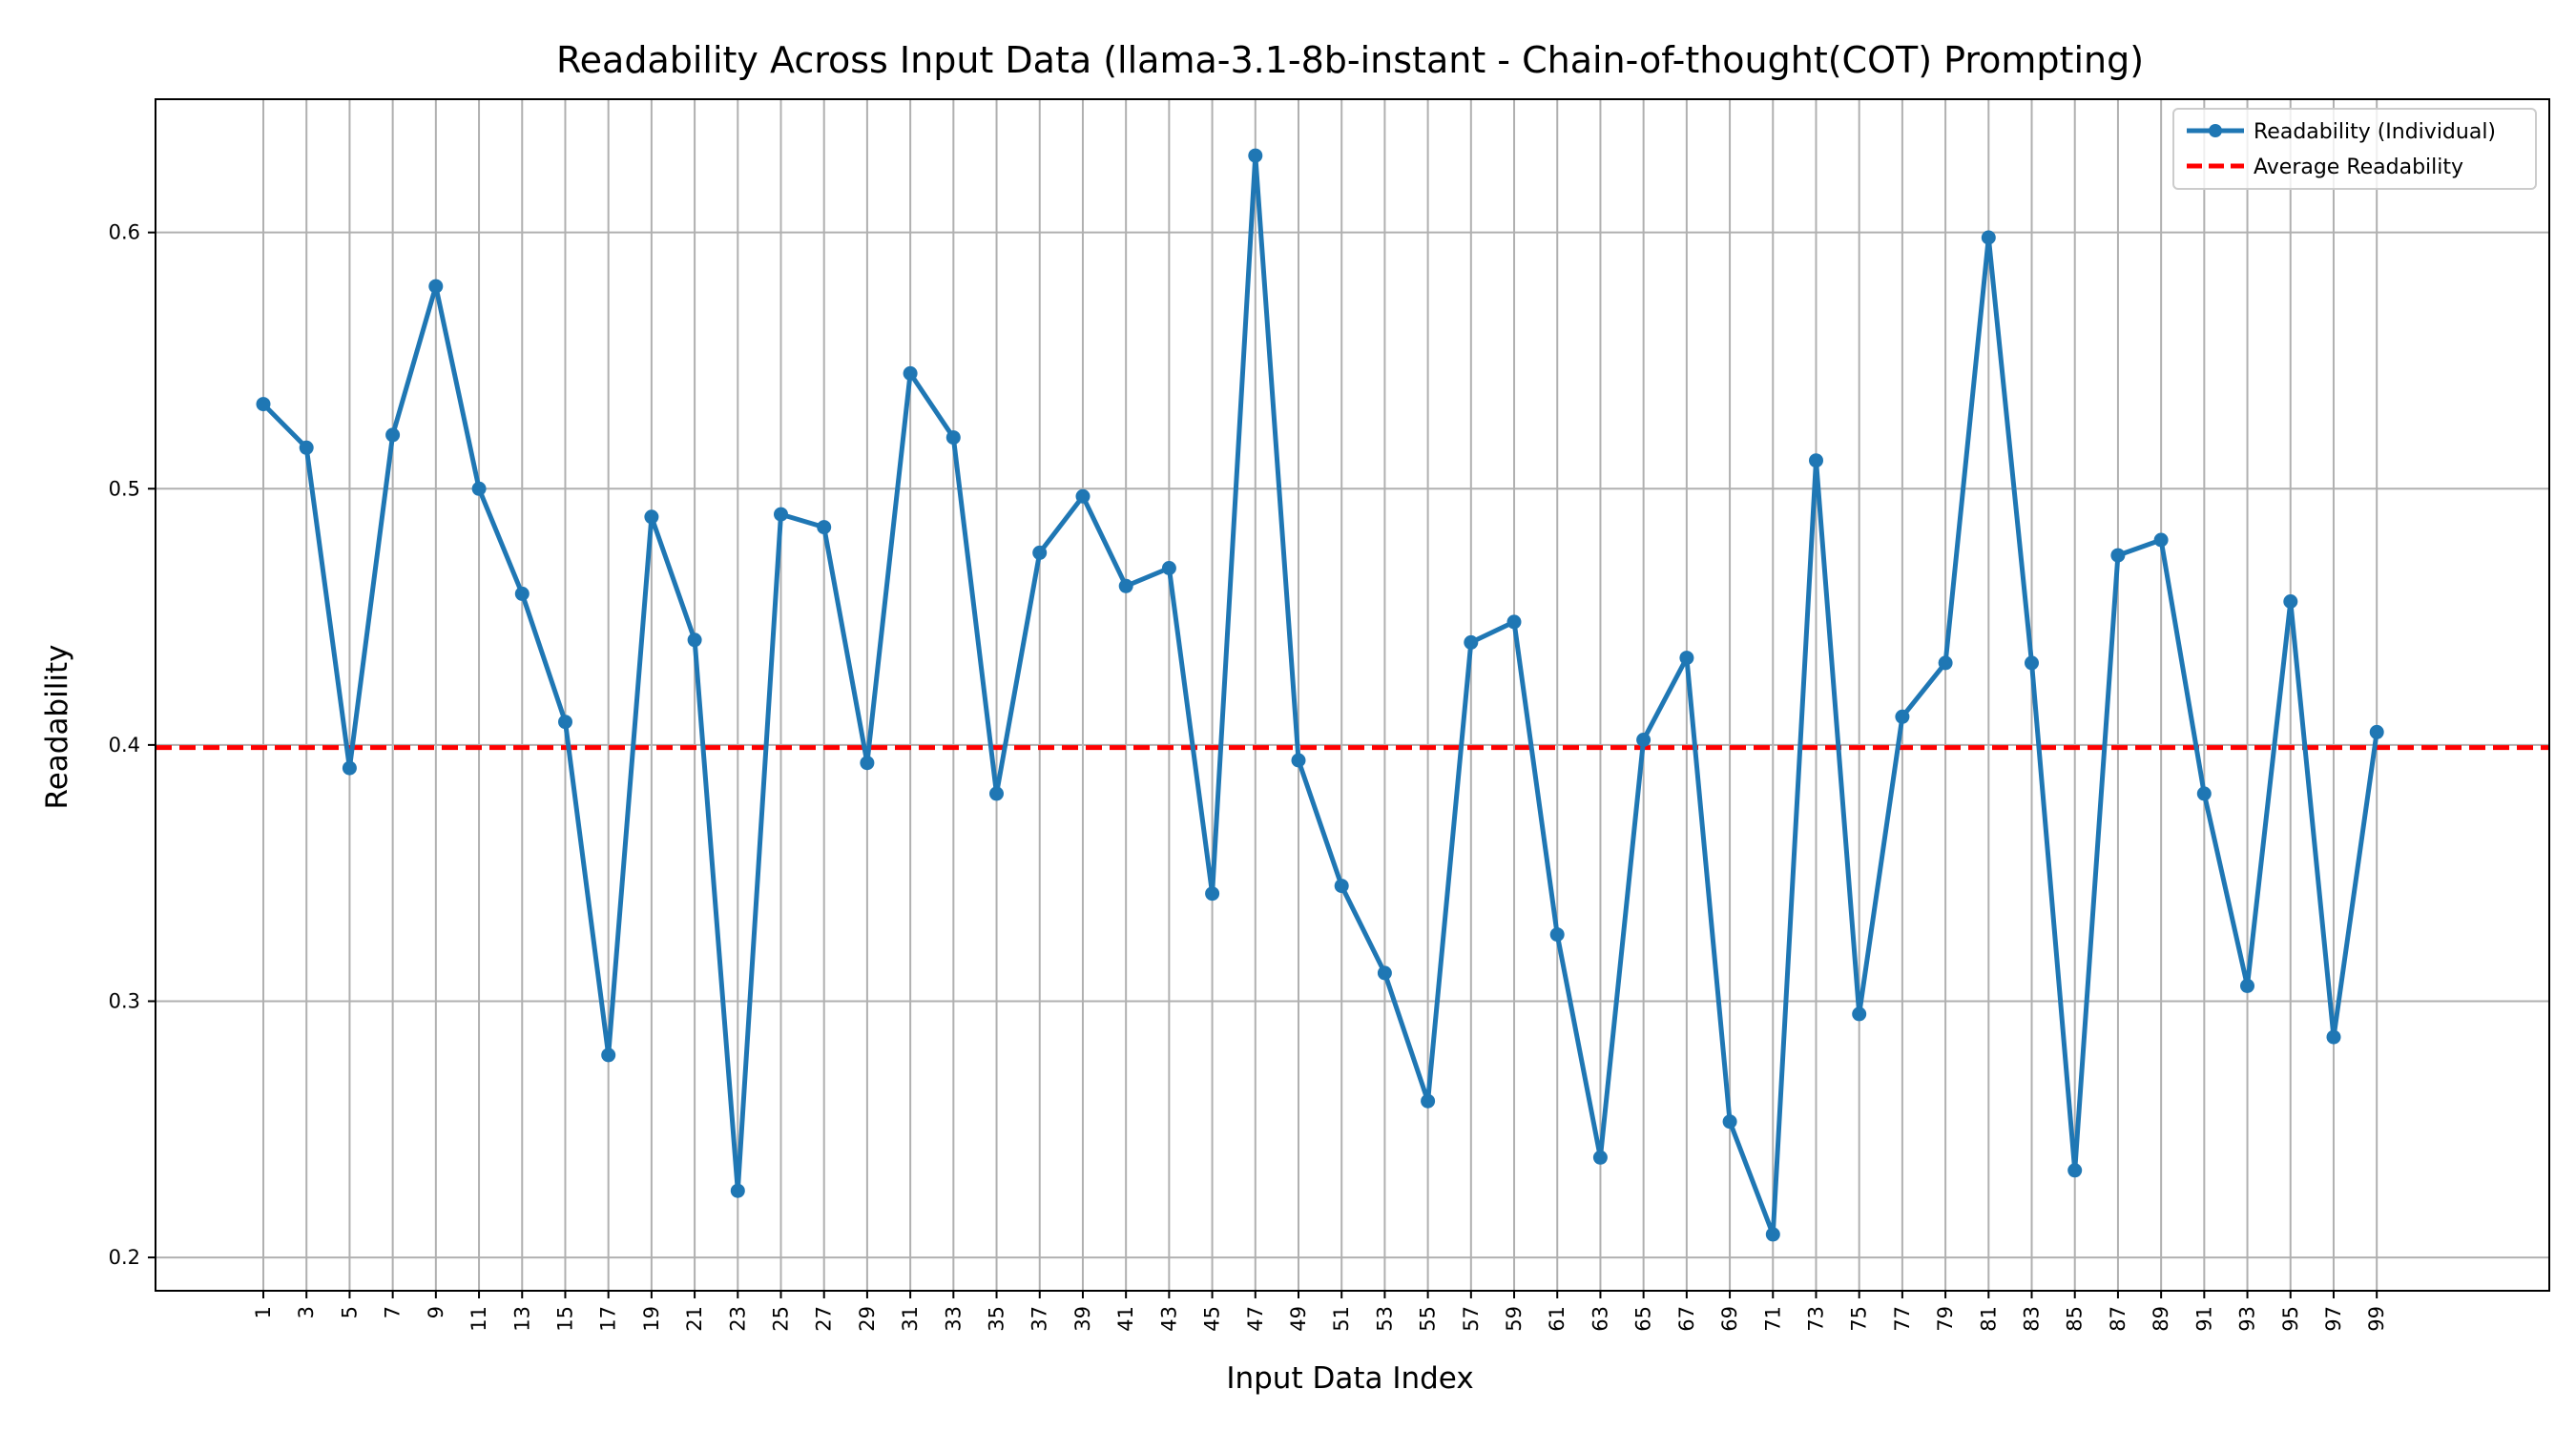  Describe the element at coordinates (124, 489) in the screenshot. I see `y-tick-label: 0.5` at that location.